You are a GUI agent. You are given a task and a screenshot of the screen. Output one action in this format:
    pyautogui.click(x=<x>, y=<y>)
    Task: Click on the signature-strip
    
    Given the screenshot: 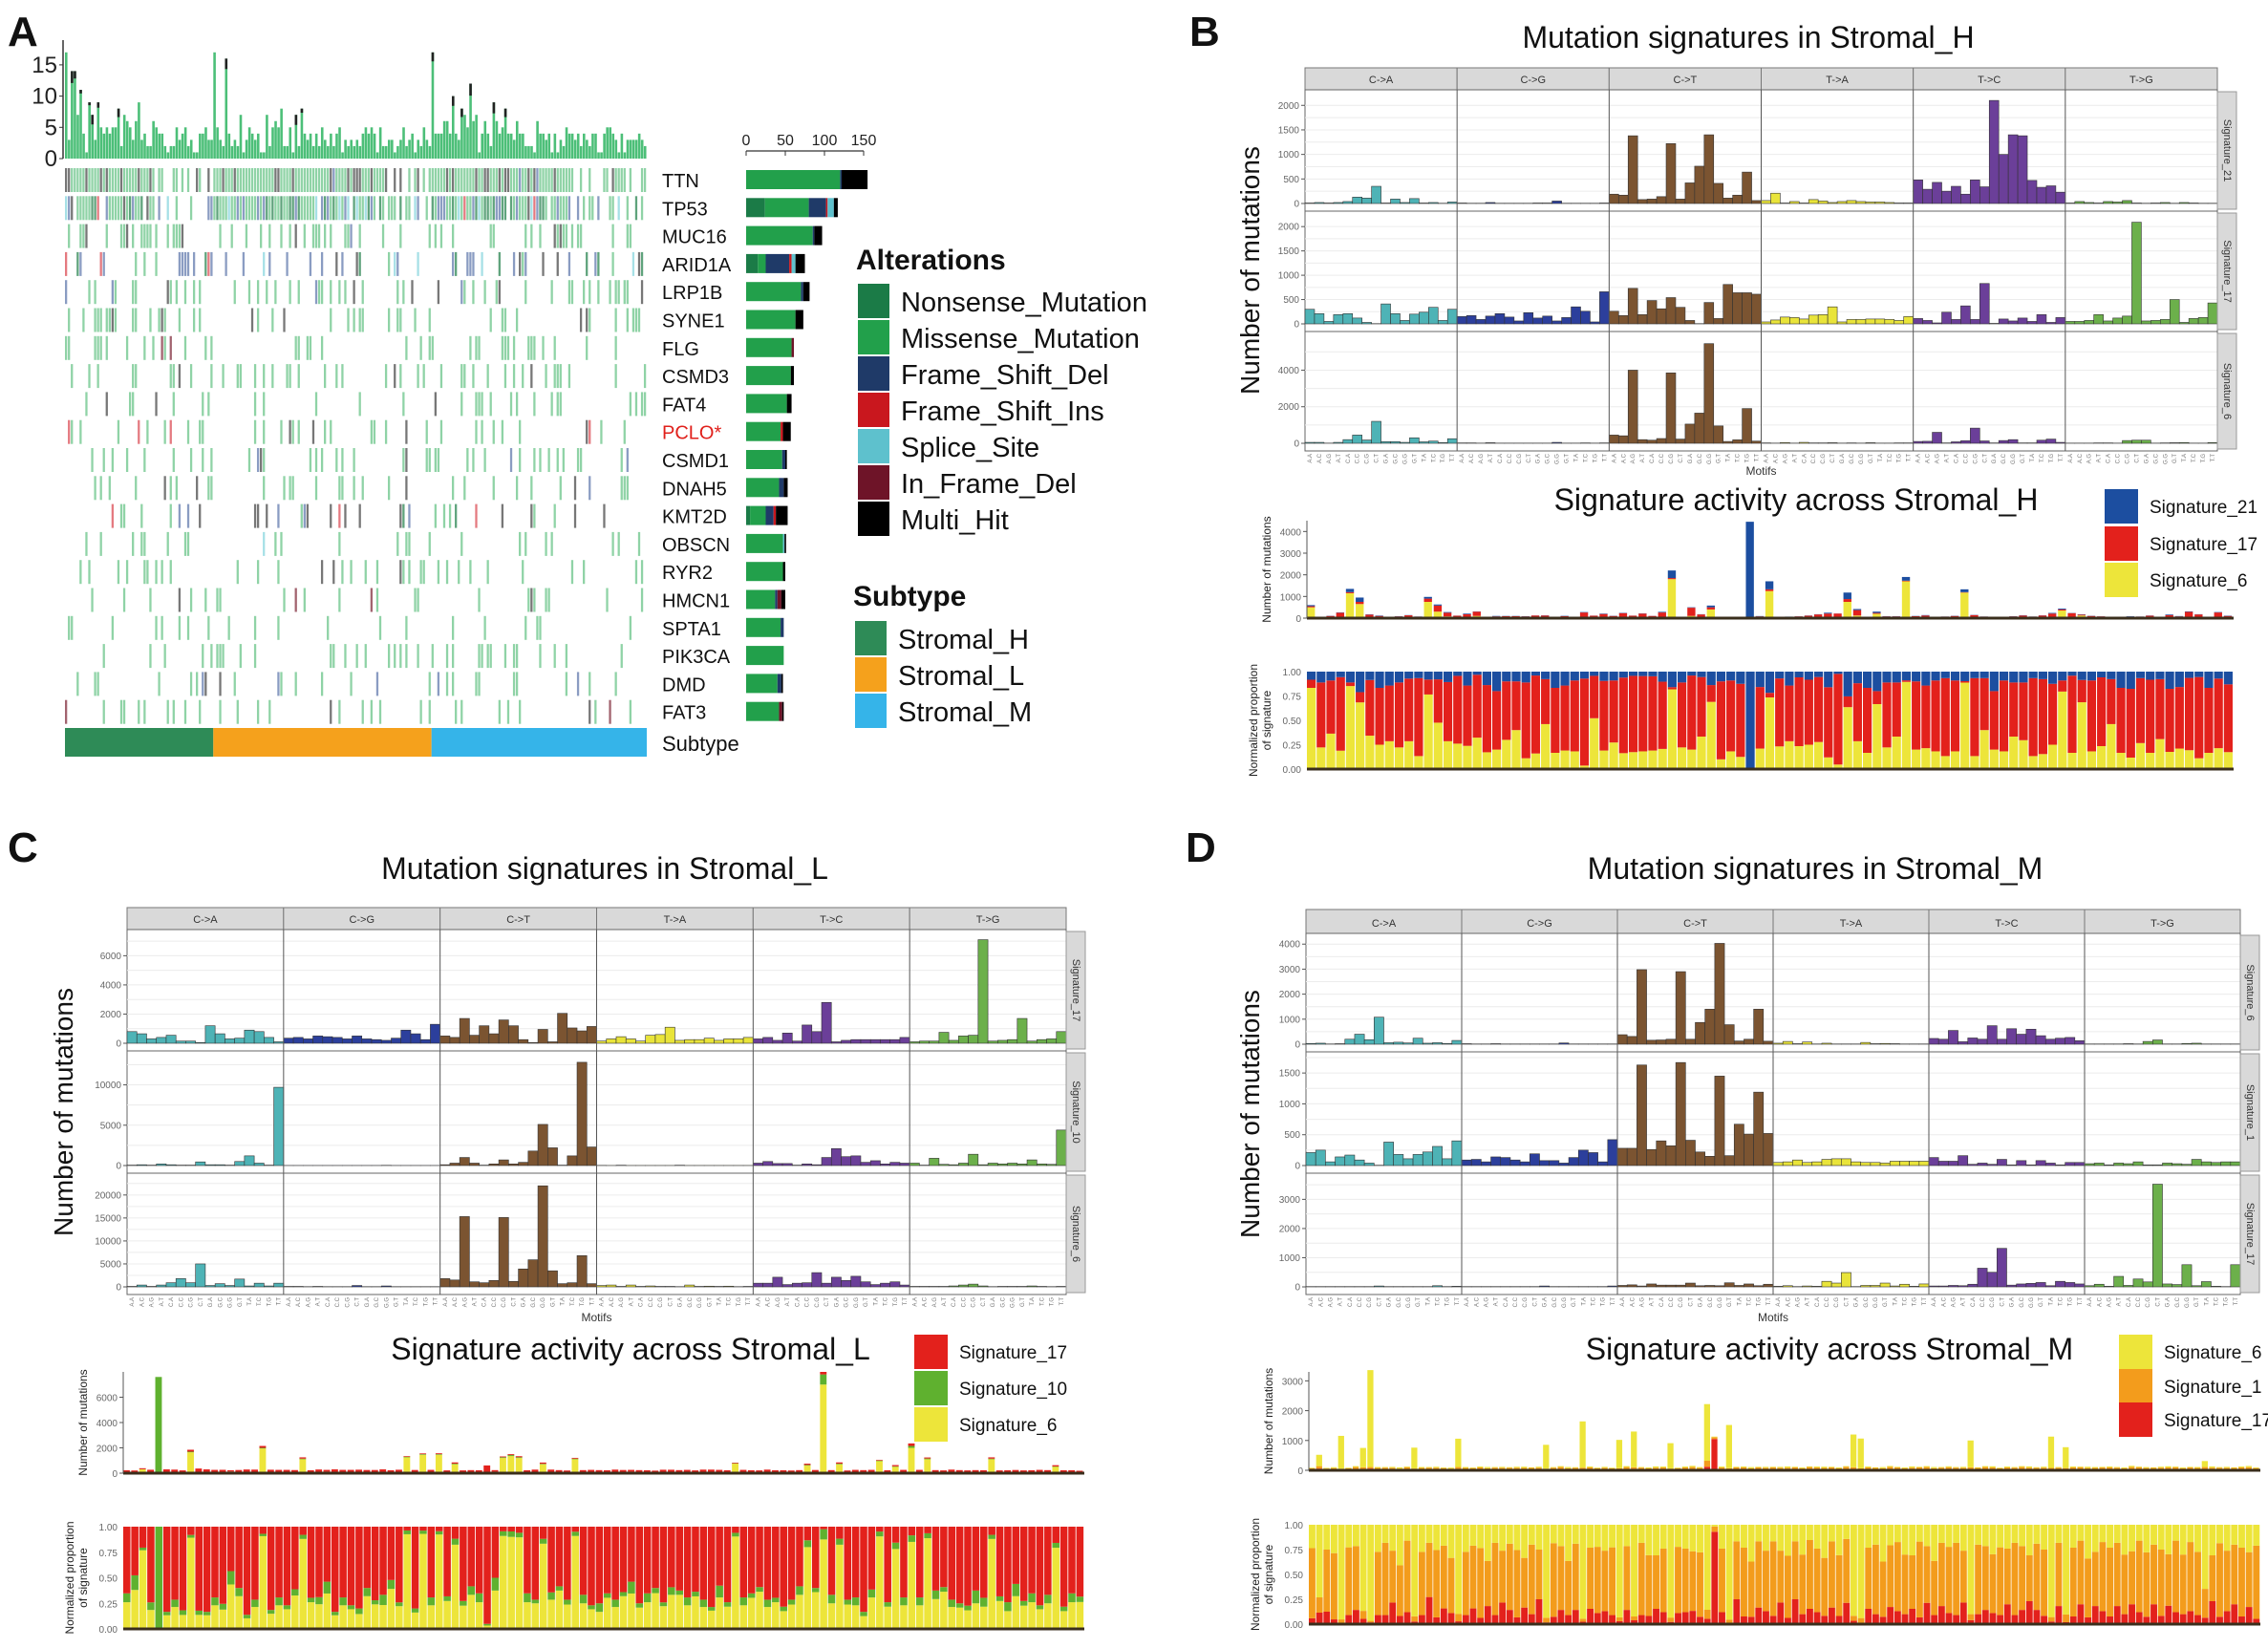 What is the action you would take?
    pyautogui.click(x=2226, y=271)
    